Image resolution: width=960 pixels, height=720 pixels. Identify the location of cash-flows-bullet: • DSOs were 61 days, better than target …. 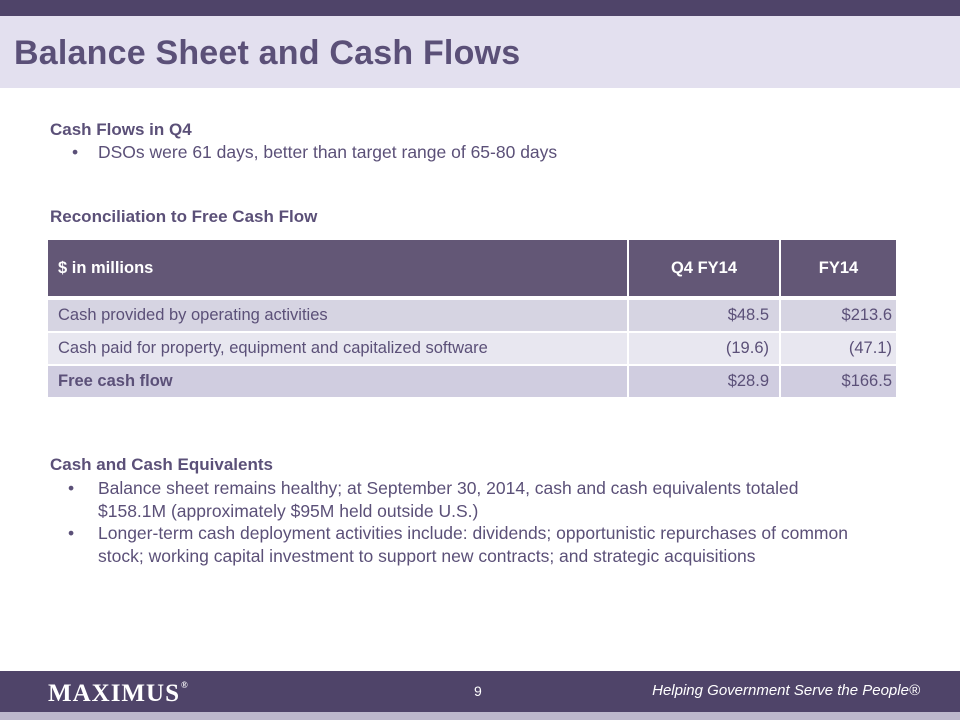
(315, 152).